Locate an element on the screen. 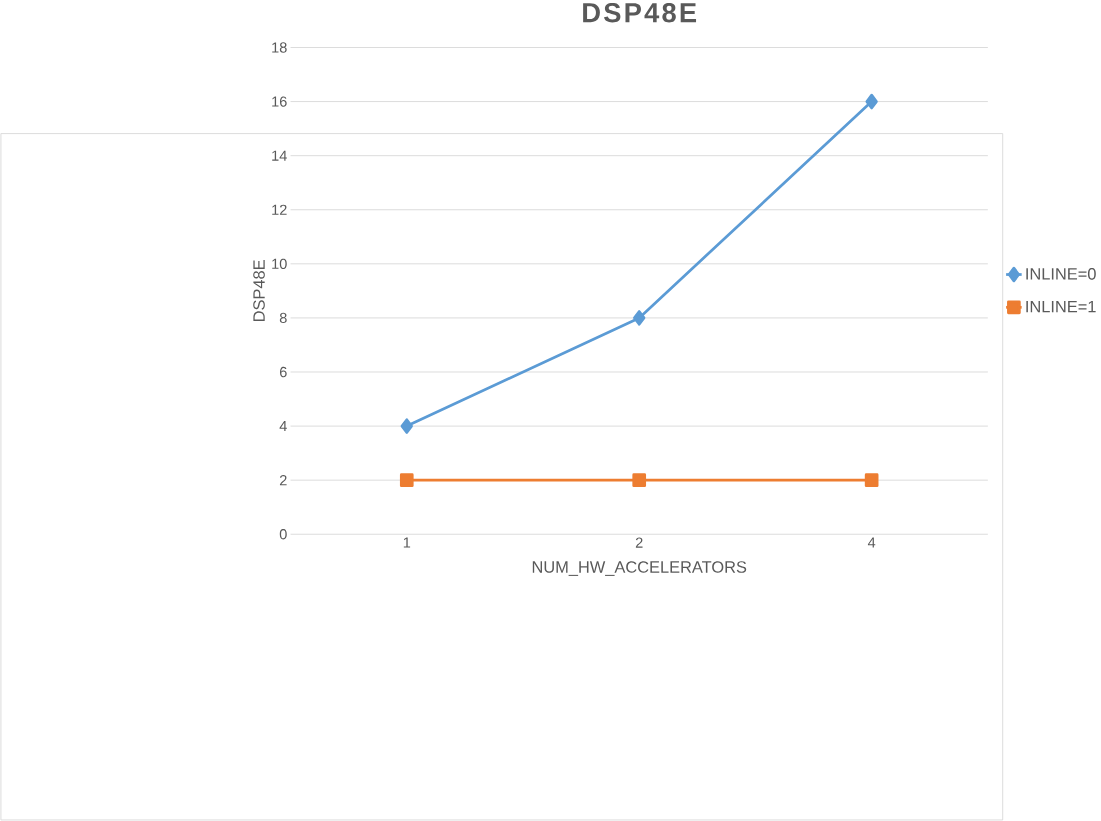  y-tick-label: 14 is located at coordinates (279, 155).